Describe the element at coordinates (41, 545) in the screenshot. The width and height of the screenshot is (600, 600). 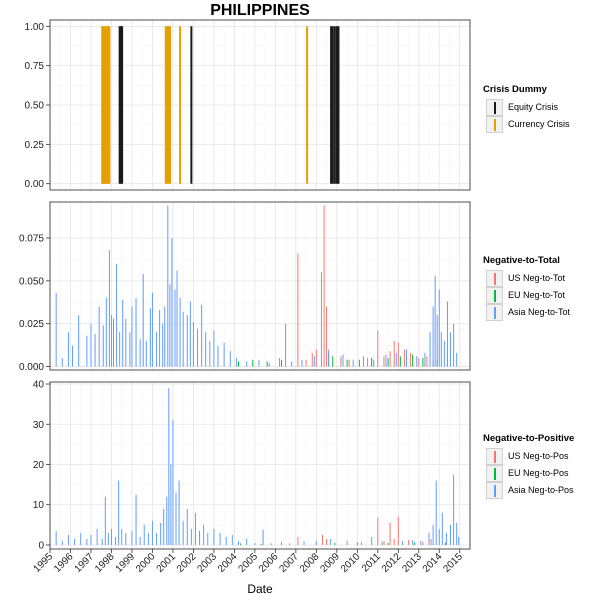
I see `y-tick-label: 0` at that location.